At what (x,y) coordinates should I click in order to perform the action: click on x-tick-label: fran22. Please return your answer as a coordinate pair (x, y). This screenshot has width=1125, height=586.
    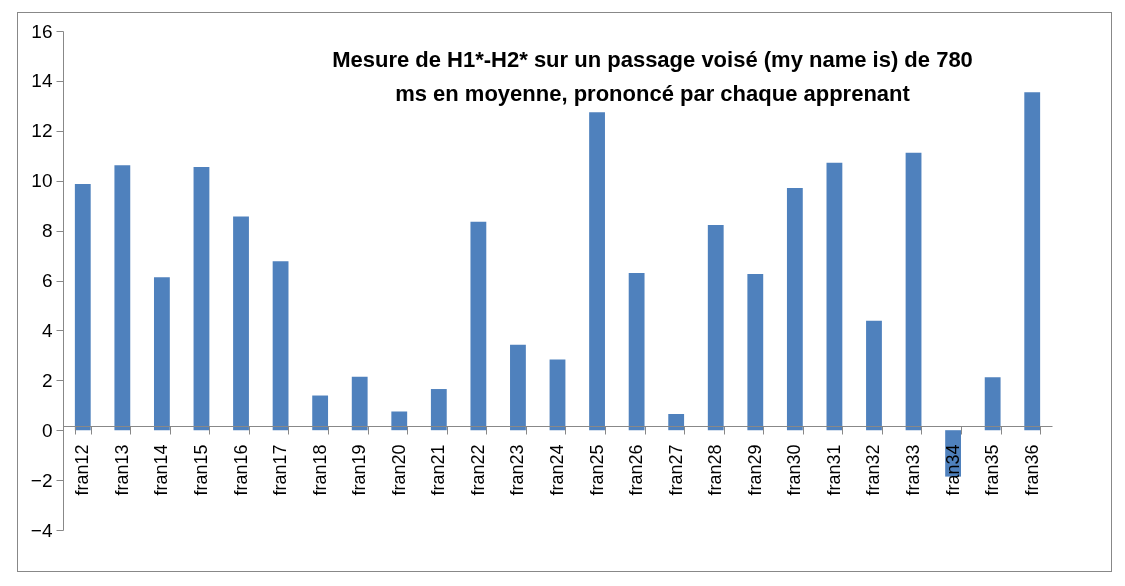
    Looking at the image, I should click on (477, 470).